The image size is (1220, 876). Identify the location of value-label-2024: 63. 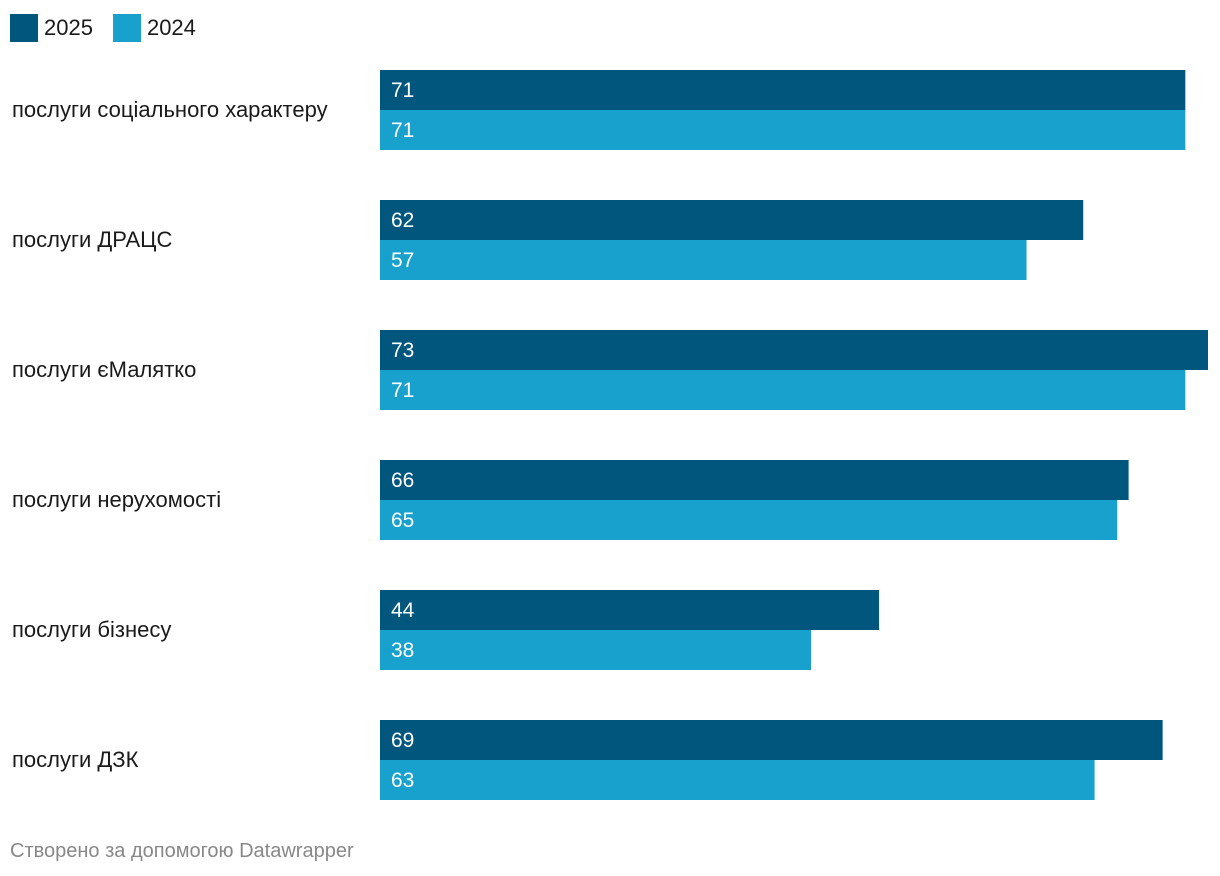
(402, 780).